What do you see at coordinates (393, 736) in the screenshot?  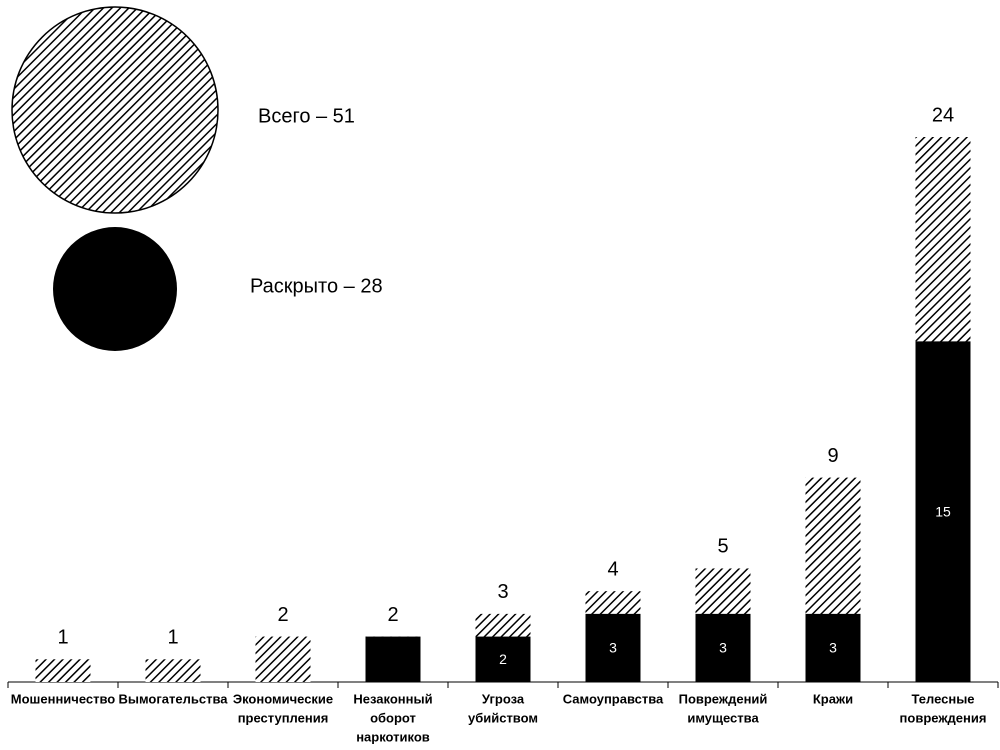 I see `x-tick-label: наркотиков` at bounding box center [393, 736].